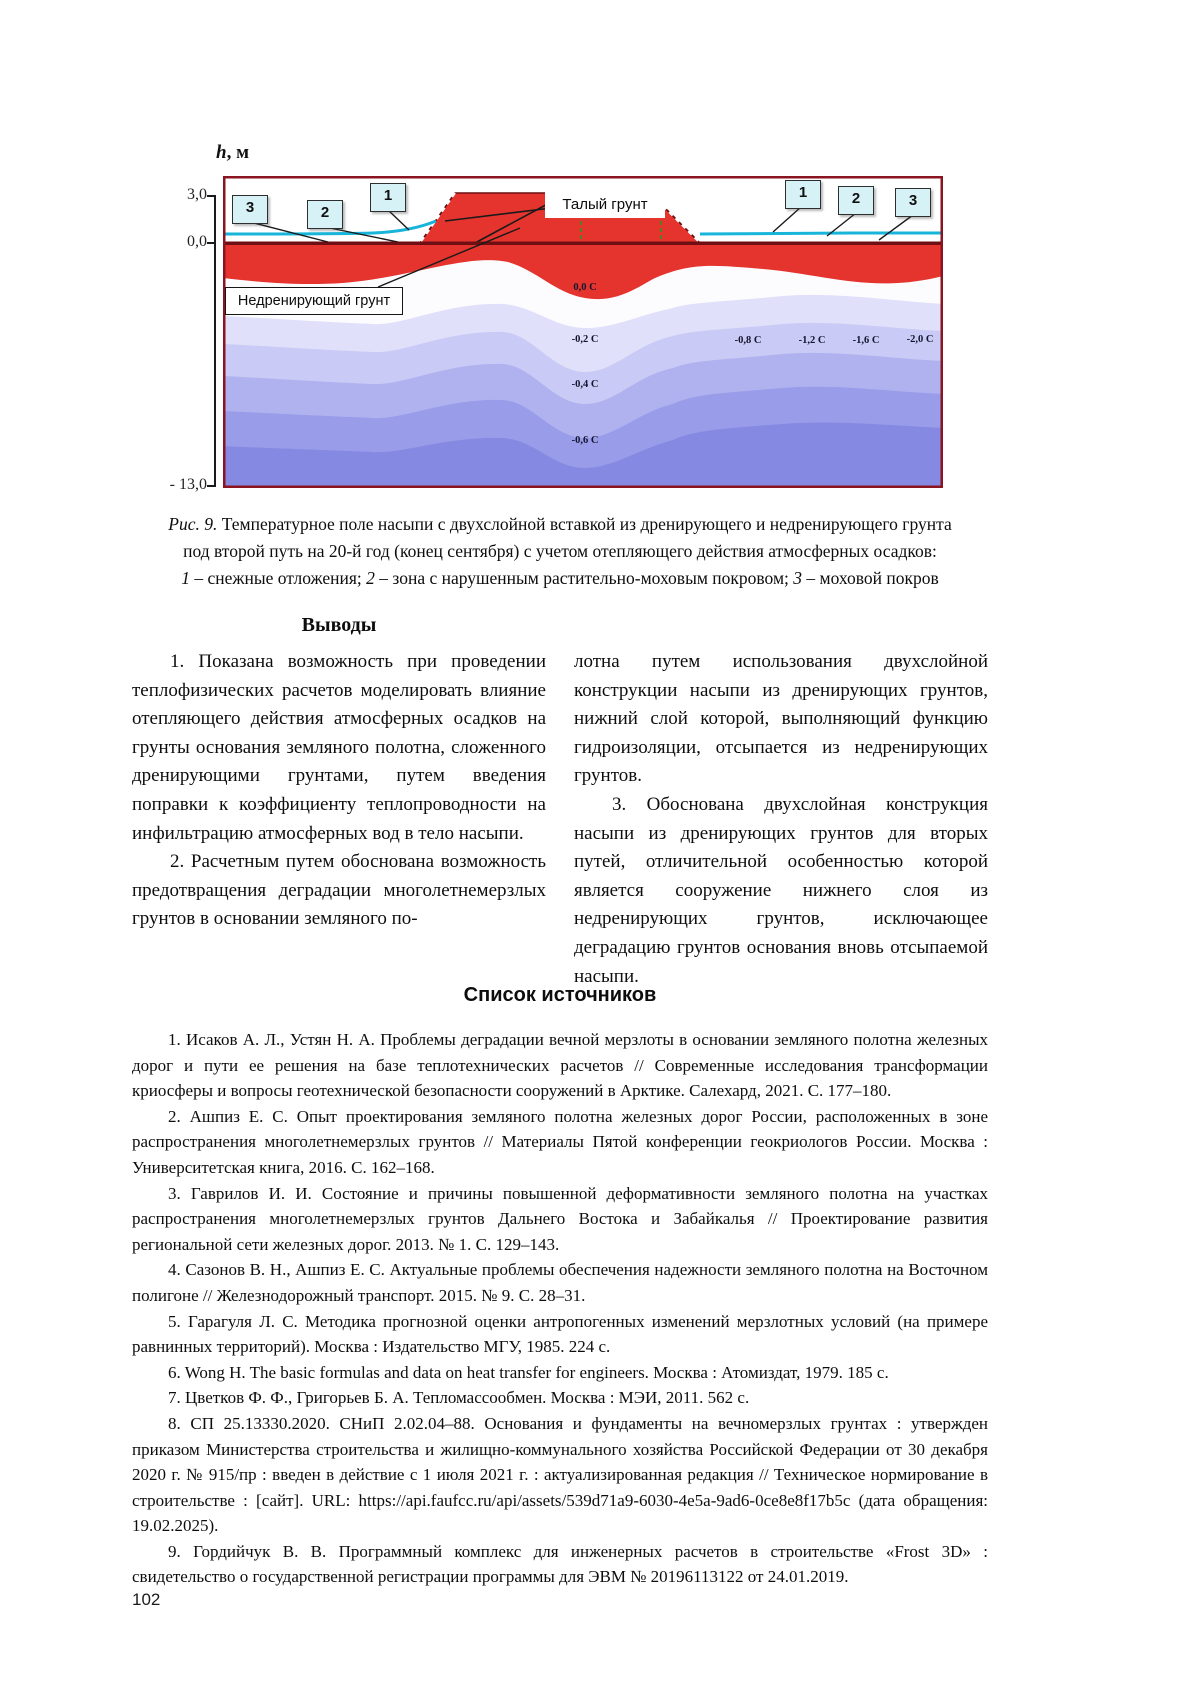 Image resolution: width=1200 pixels, height=1697 pixels. I want to click on isotherm--2.0: -2,0 C, so click(920, 339).